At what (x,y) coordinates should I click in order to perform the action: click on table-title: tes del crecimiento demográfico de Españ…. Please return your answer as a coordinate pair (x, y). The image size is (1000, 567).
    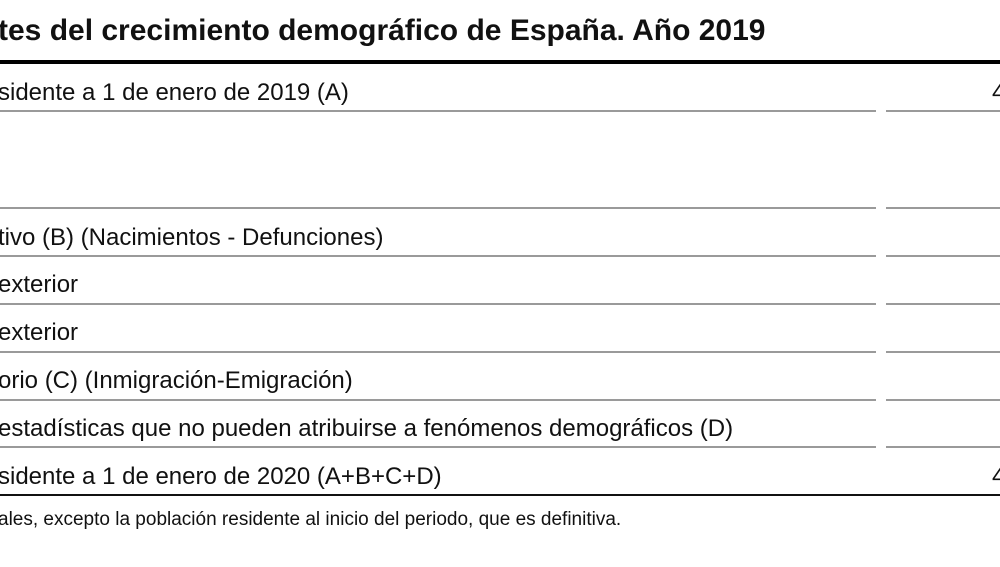
    Looking at the image, I should click on (383, 30).